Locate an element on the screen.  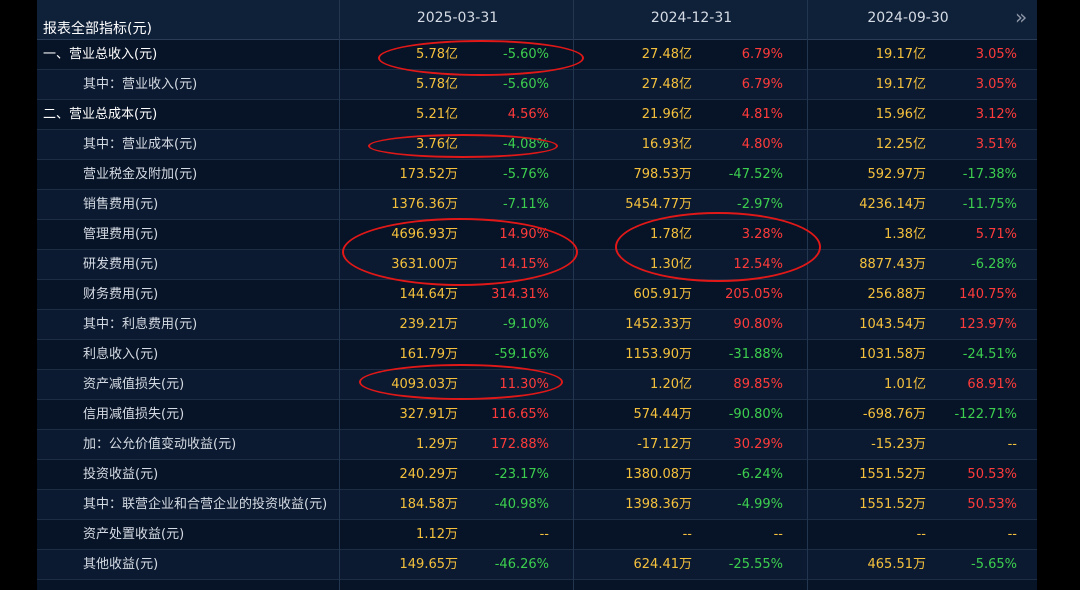
cell-change: -17.38% is located at coordinates (989, 174).